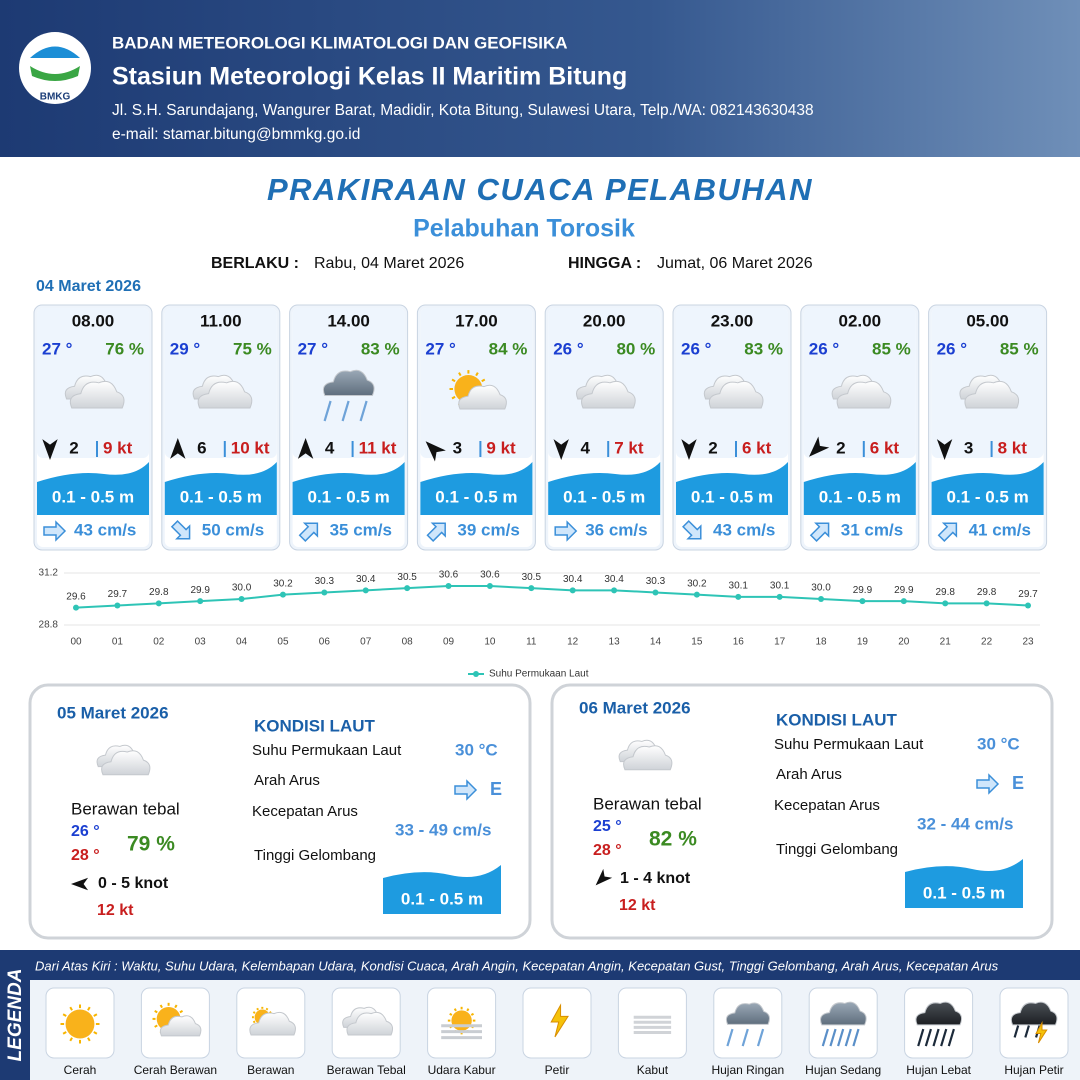 This screenshot has height=1080, width=1080. I want to click on legend-strip, so click(15, 1015).